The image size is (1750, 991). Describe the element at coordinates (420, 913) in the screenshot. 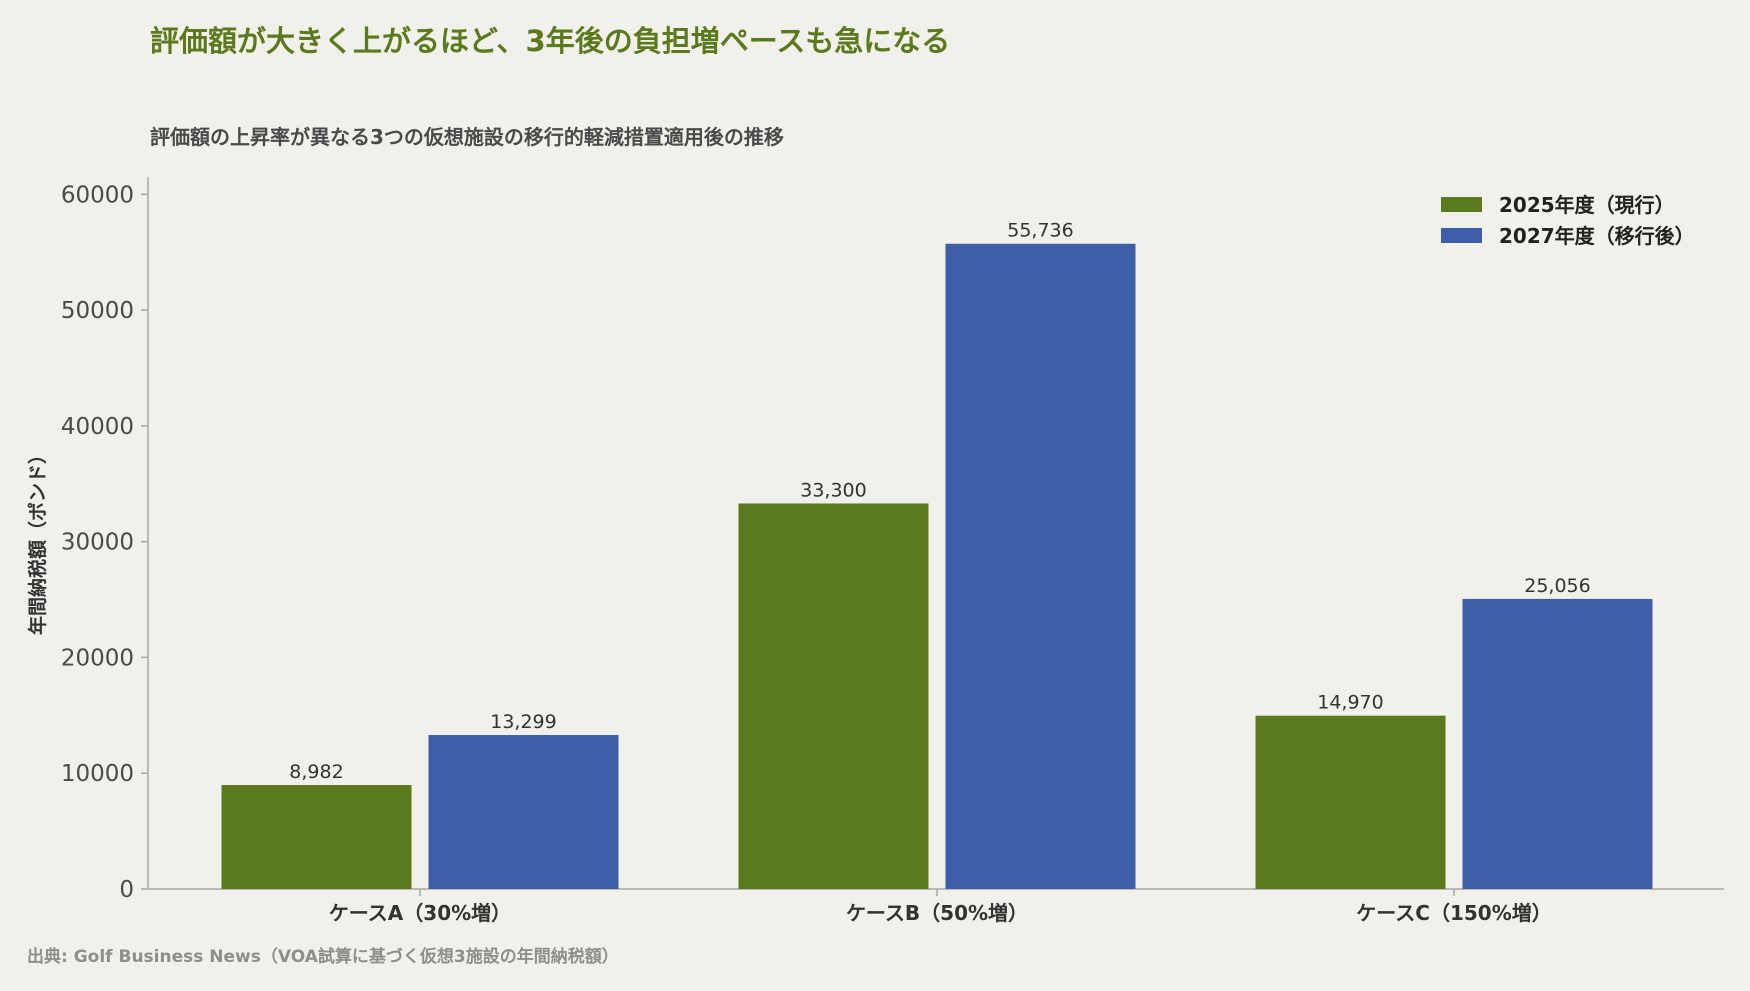

I see `x-tick-label: ケースA（30%増）` at that location.